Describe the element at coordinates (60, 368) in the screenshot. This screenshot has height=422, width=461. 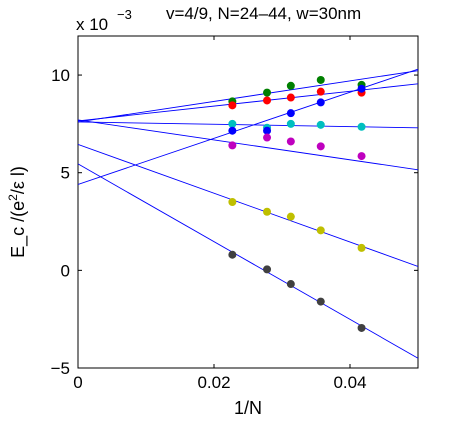
I see `y-tick-label: −5` at that location.